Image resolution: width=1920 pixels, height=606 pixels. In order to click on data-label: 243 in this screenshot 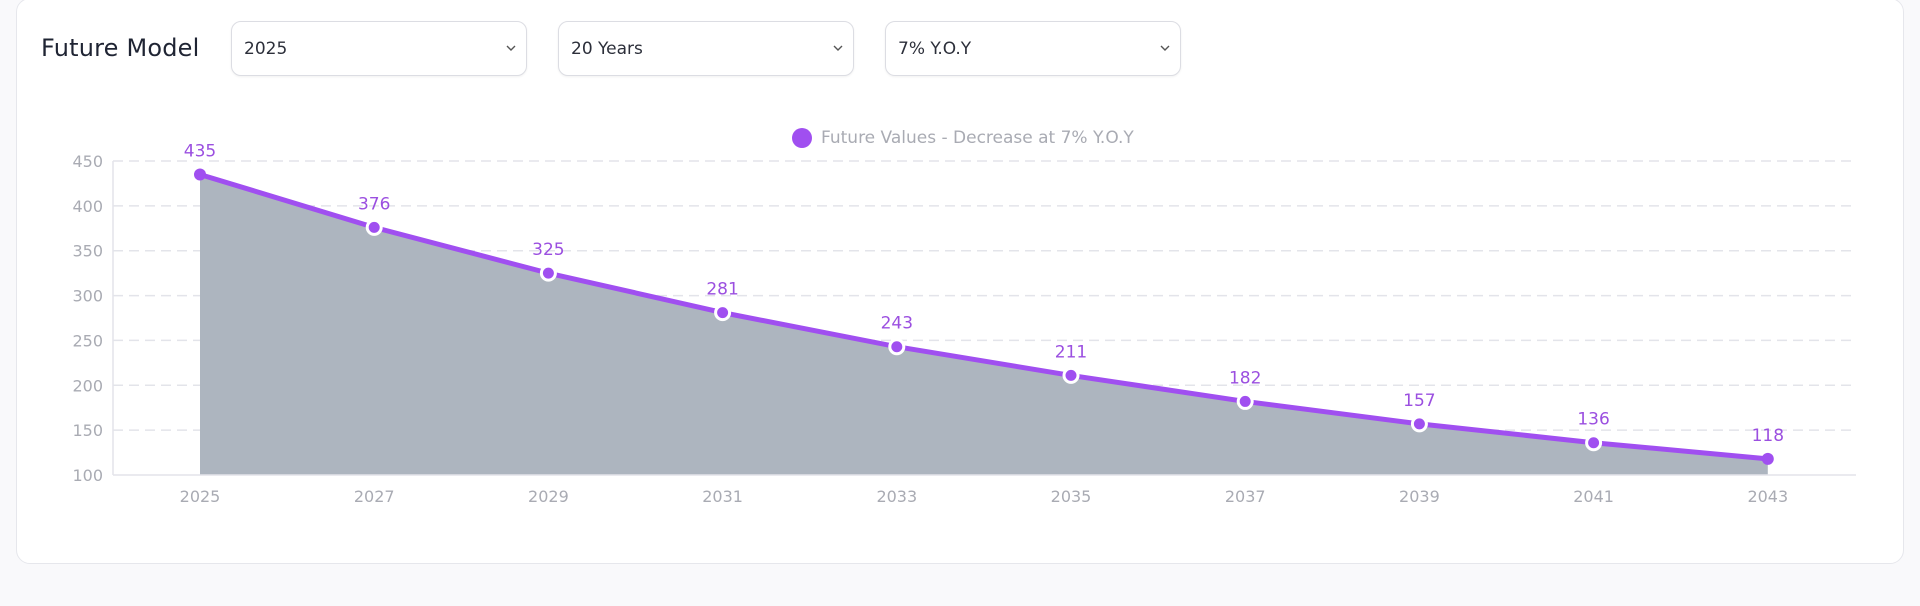, I will do `click(897, 324)`.